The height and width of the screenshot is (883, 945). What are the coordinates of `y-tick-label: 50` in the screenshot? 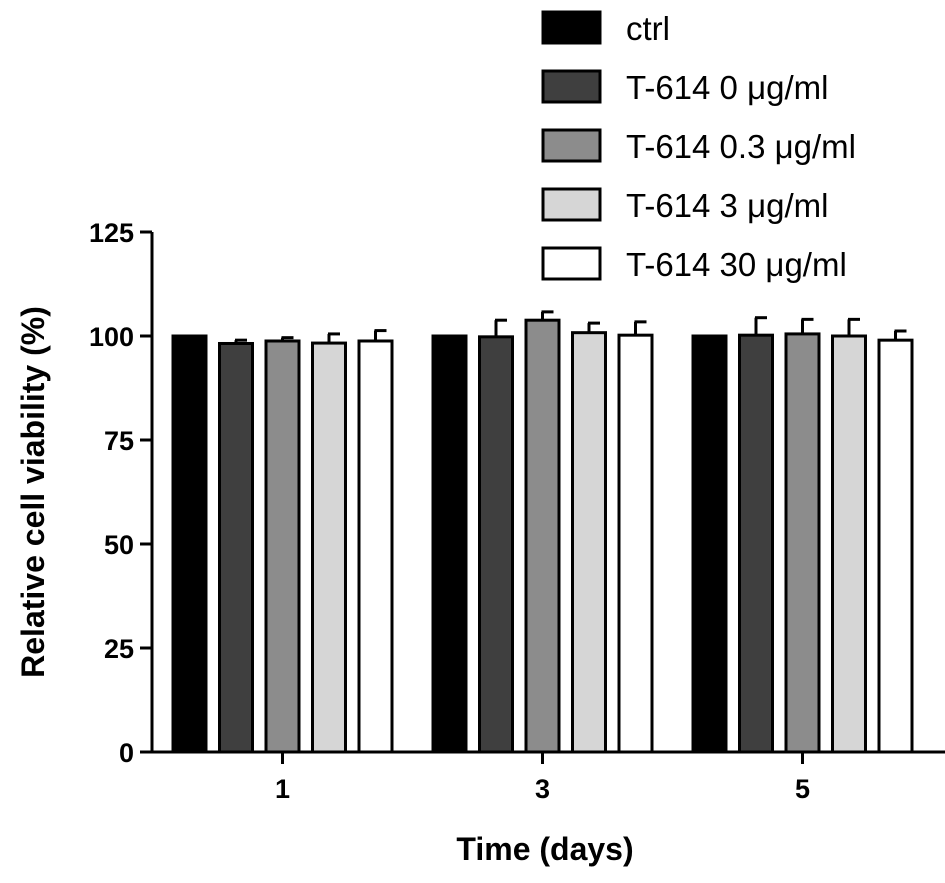 It's located at (119, 545).